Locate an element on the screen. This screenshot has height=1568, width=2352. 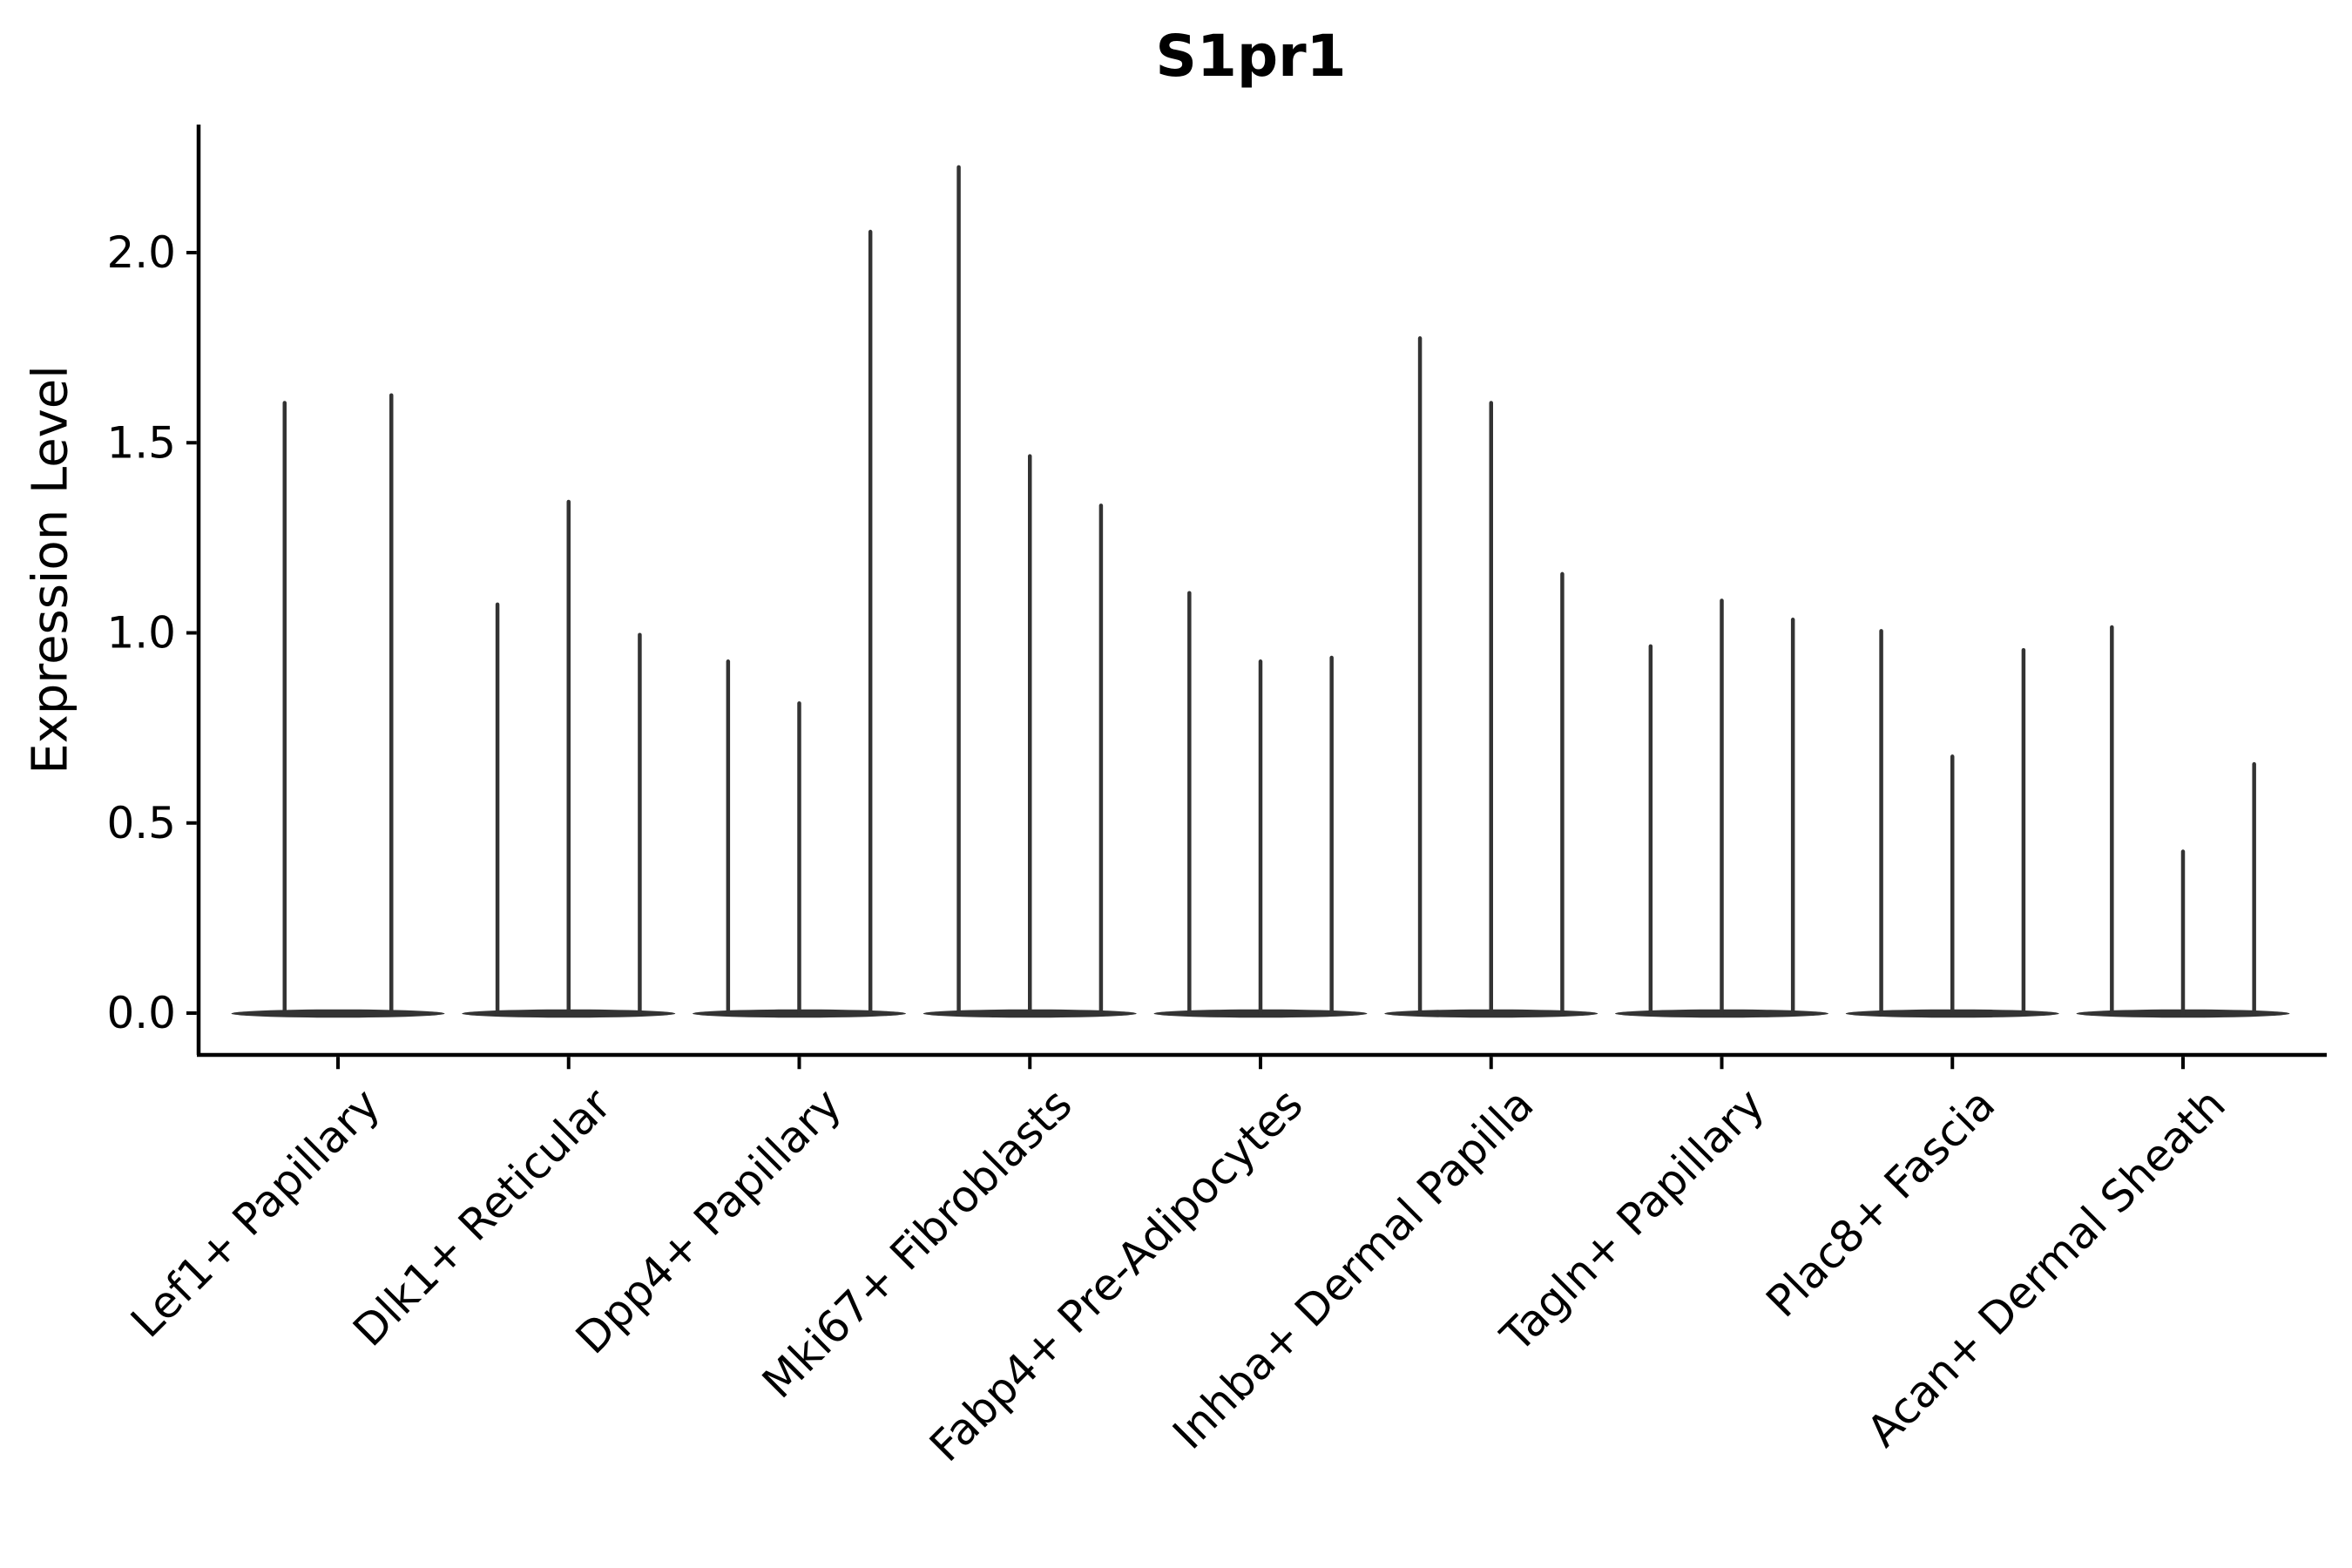
y-tick-label: 0.5 is located at coordinates (141, 823).